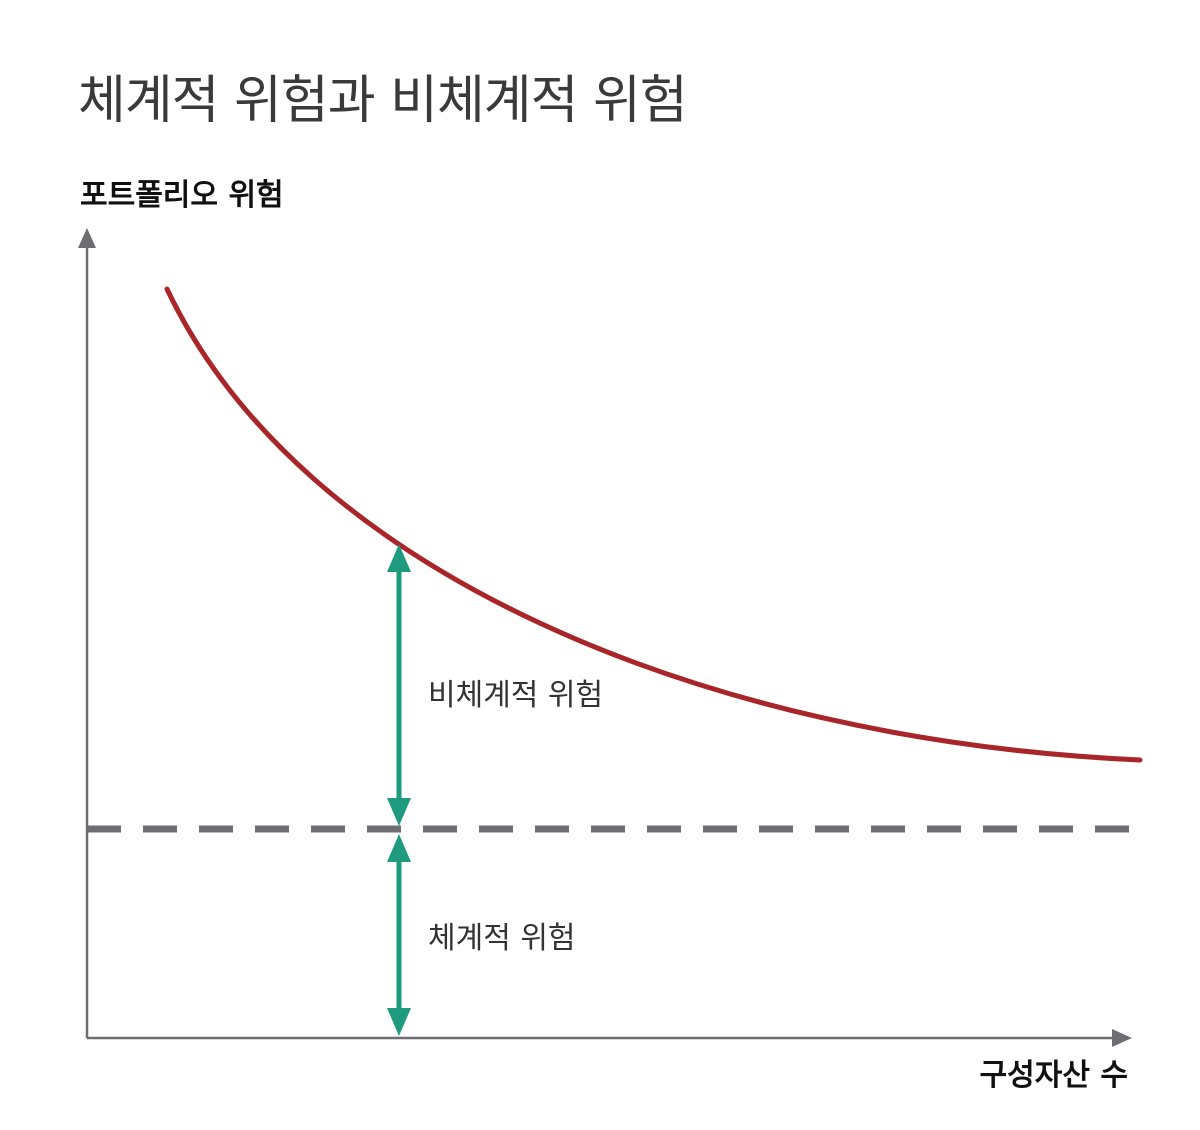 The width and height of the screenshot is (1200, 1130). Describe the element at coordinates (515, 695) in the screenshot. I see `unsystematic-risk-label: 비체계적 위험` at that location.